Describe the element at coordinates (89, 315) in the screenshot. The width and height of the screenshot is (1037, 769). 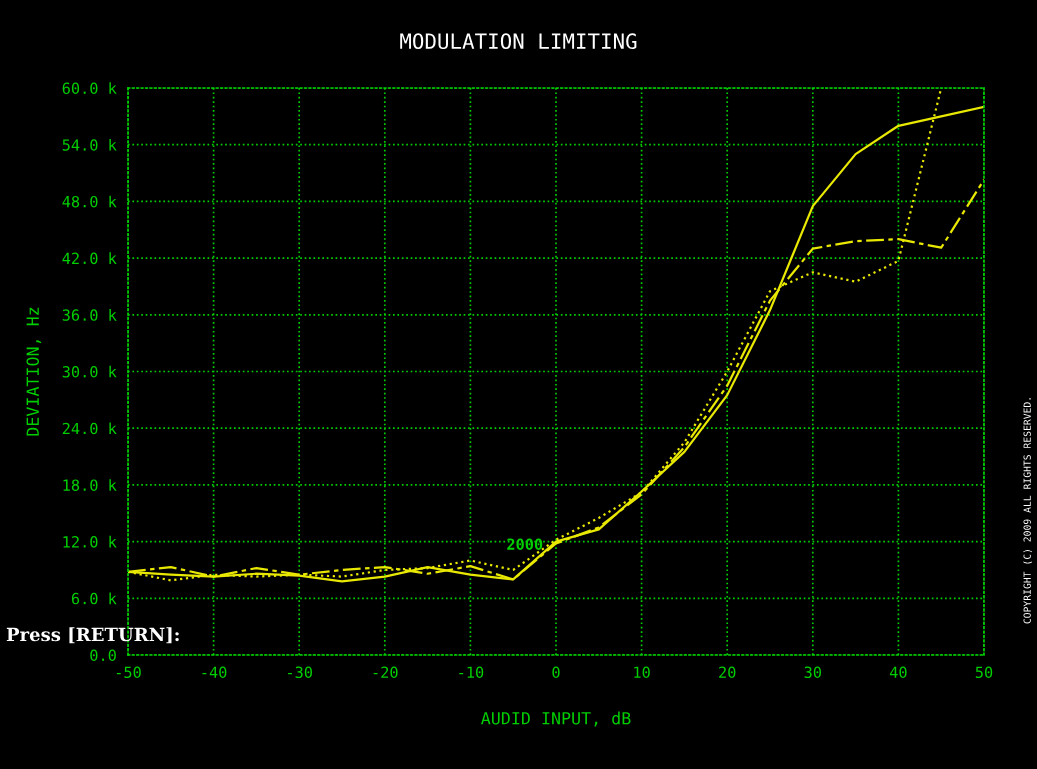
I see `y-tick-label: 36.0 k` at that location.